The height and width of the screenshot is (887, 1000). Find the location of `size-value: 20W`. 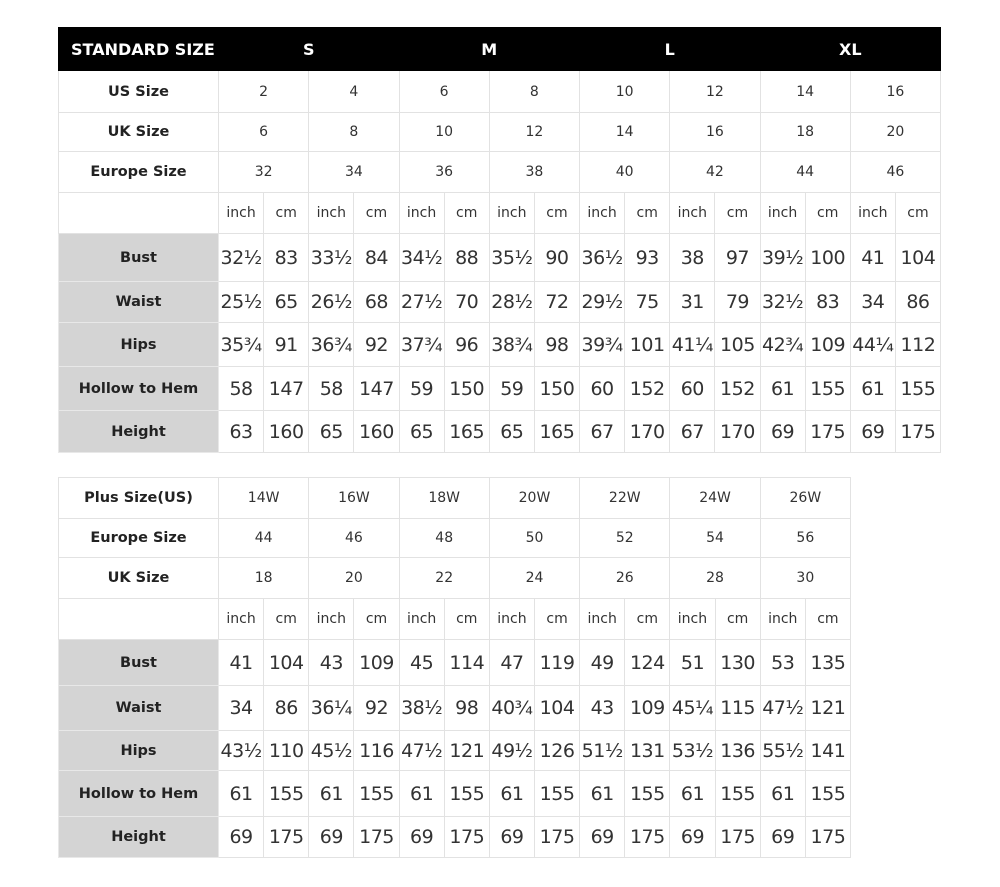

size-value: 20W is located at coordinates (534, 498).